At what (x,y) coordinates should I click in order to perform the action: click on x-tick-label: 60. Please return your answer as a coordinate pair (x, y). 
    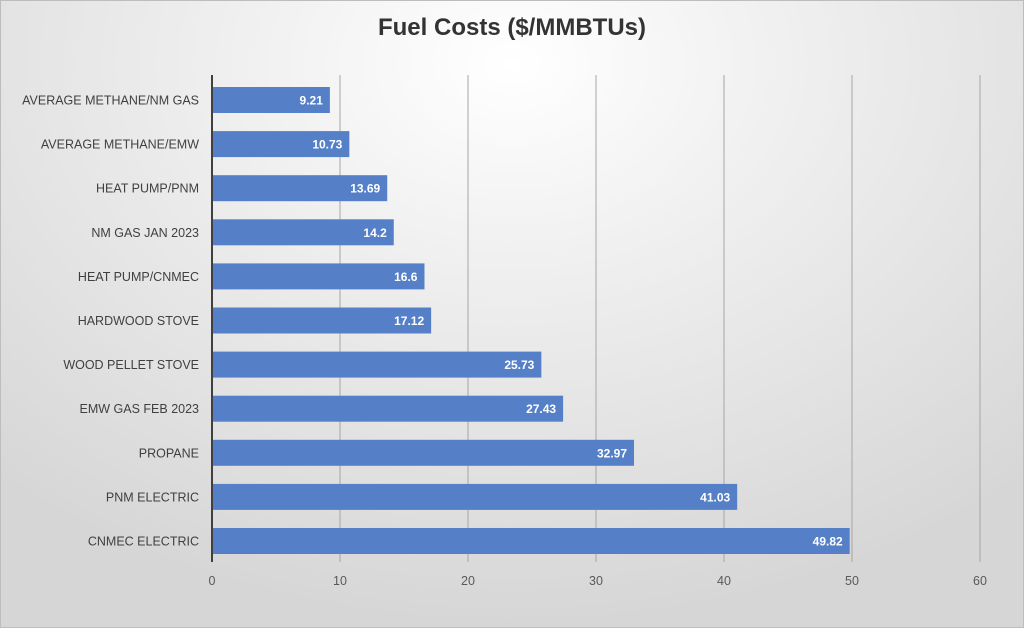
    Looking at the image, I should click on (980, 581).